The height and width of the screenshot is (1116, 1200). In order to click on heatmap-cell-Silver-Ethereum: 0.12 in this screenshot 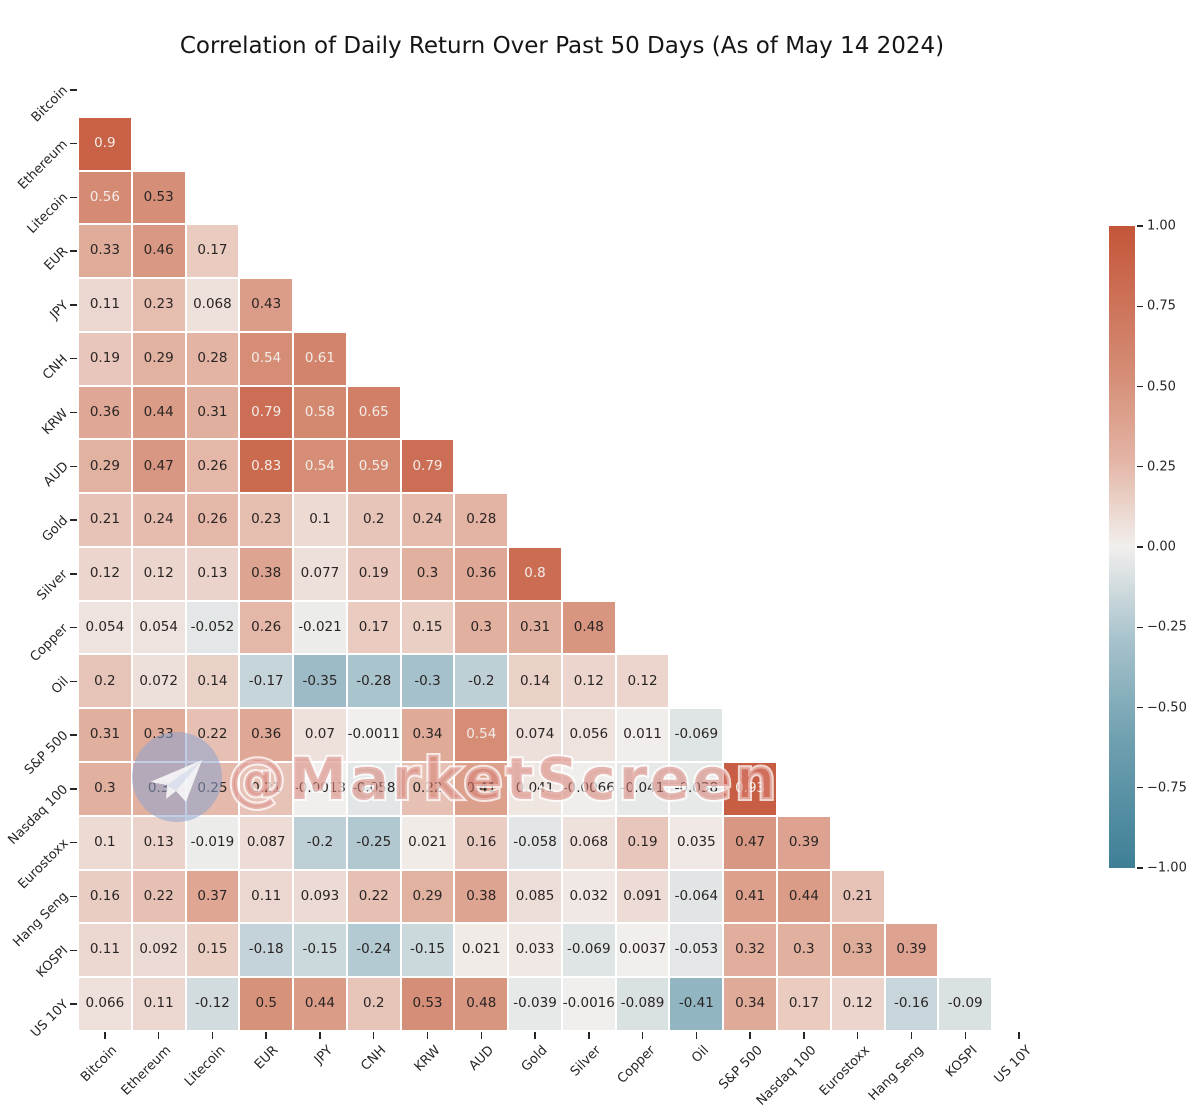, I will do `click(158, 573)`.